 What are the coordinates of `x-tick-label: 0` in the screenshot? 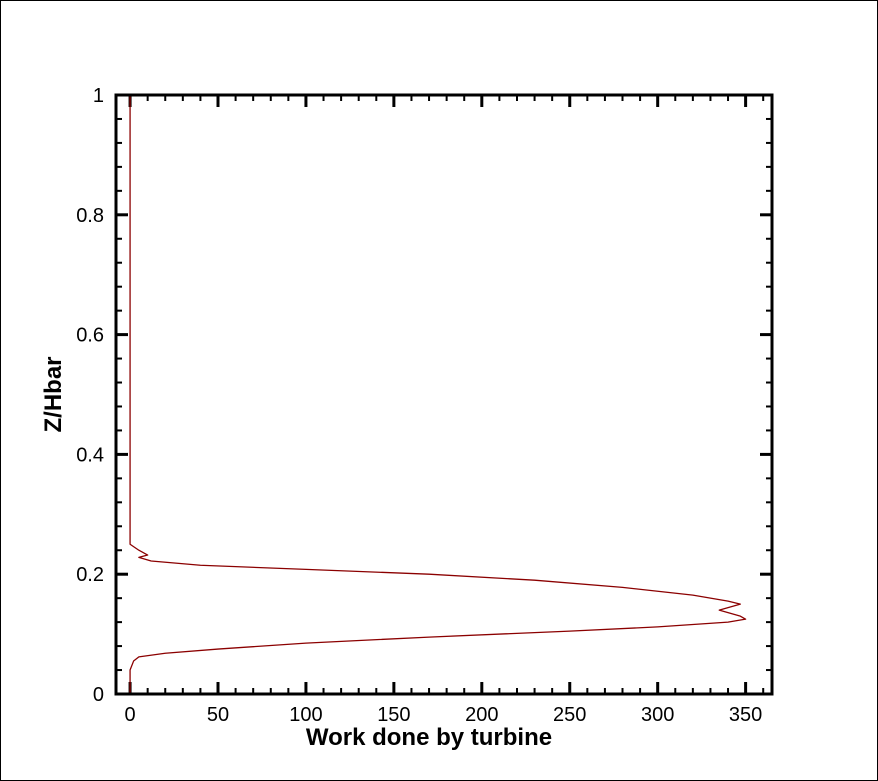 It's located at (130, 715).